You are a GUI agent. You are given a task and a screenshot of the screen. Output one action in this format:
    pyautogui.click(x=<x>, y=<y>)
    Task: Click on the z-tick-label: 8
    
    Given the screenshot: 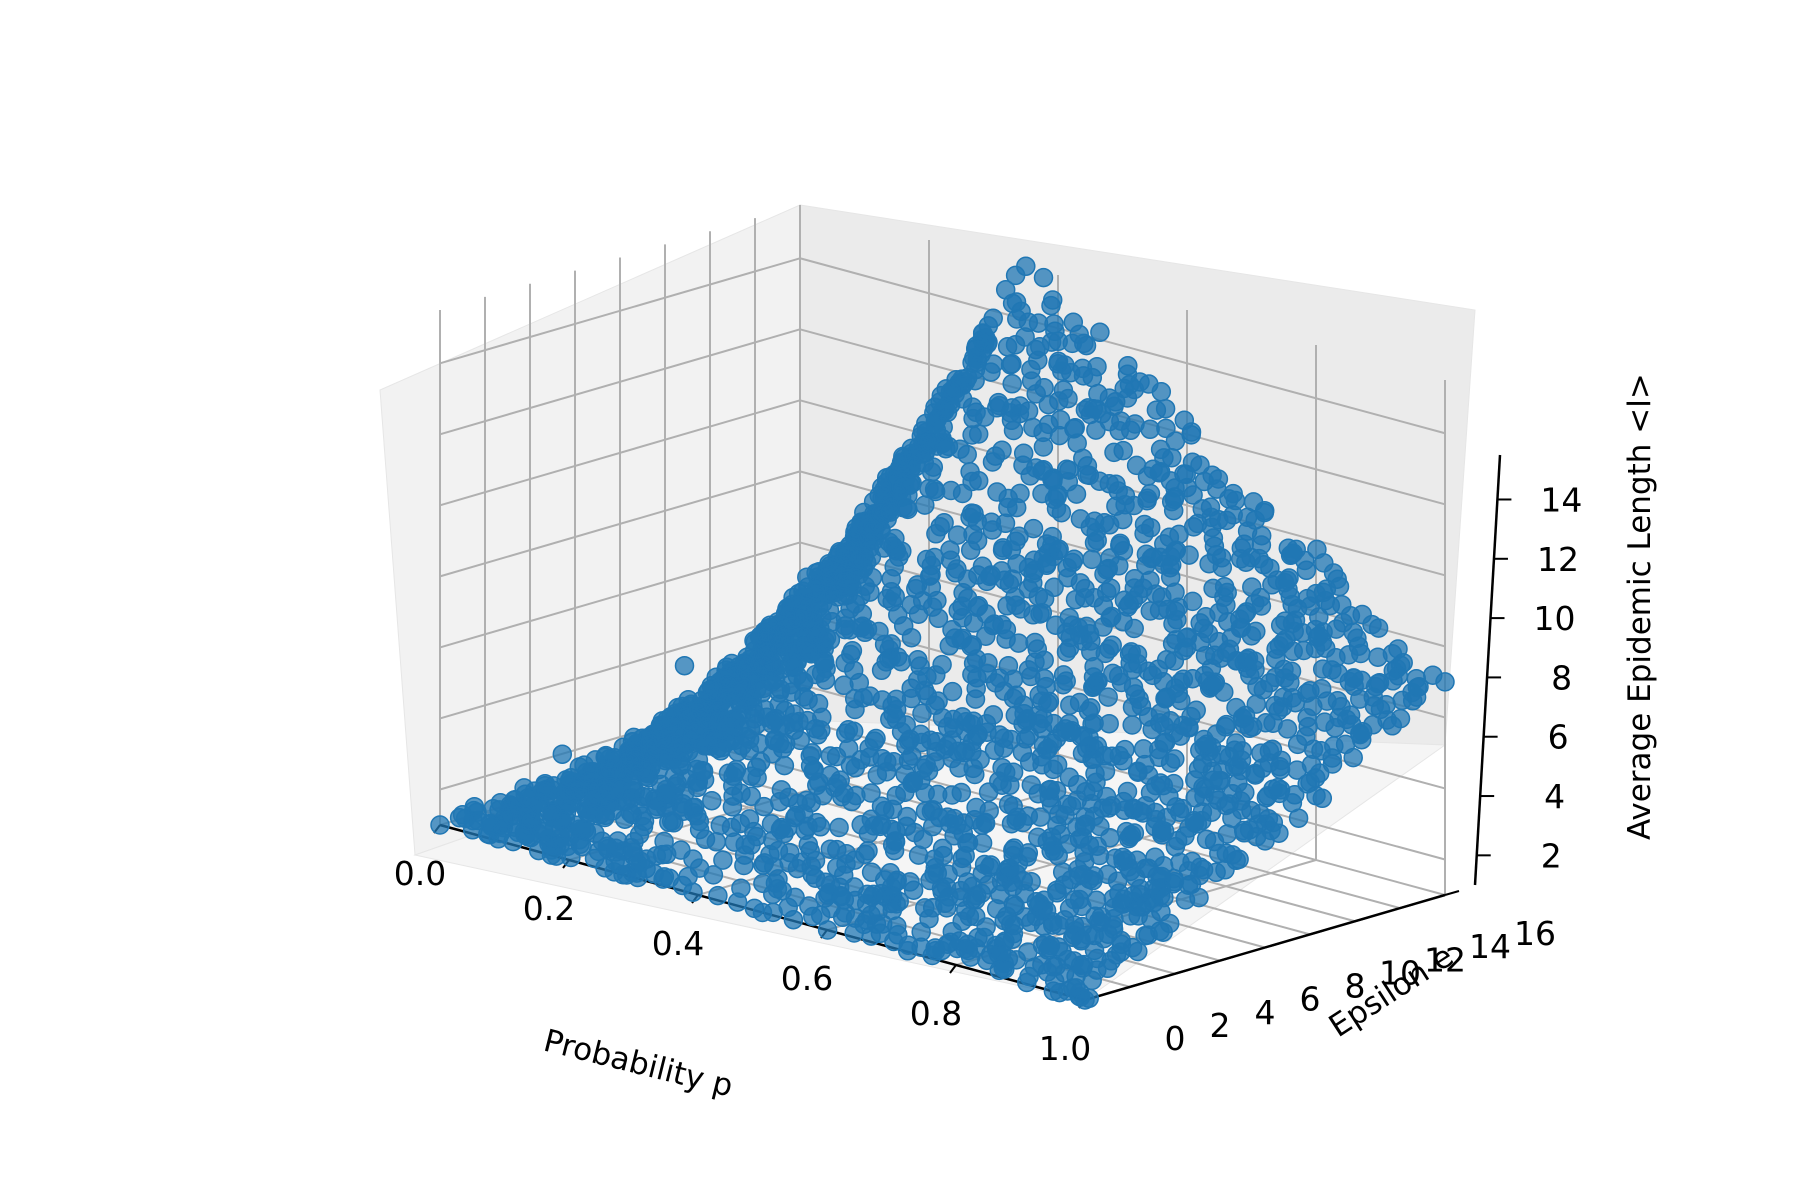 What is the action you would take?
    pyautogui.click(x=1561, y=677)
    